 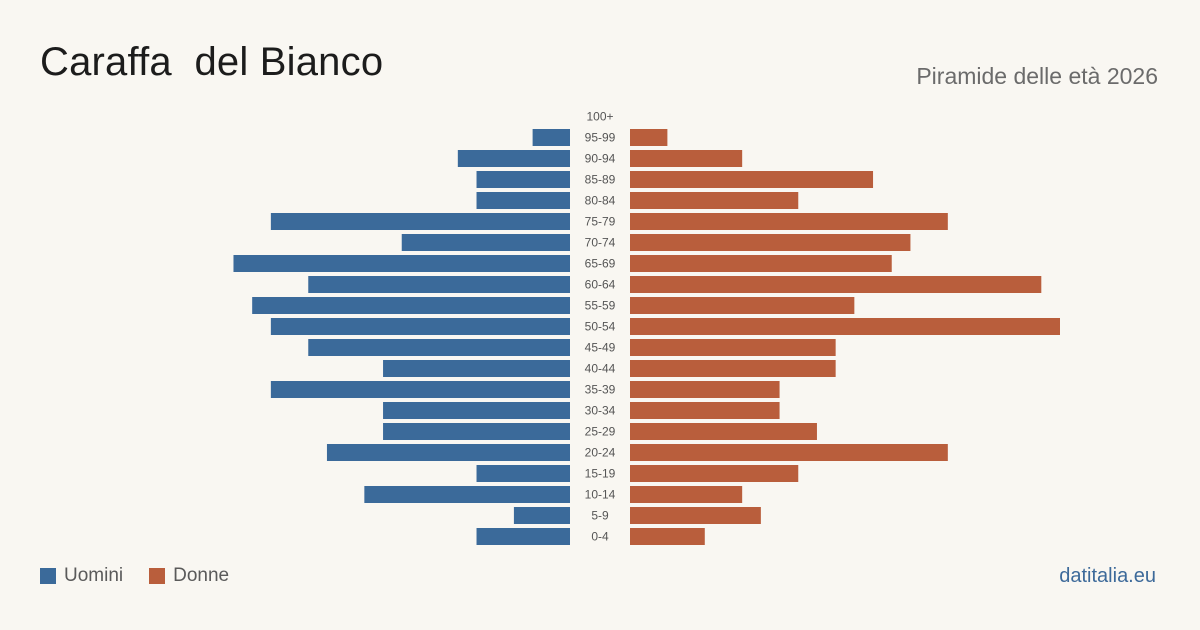 What do you see at coordinates (600, 327) in the screenshot?
I see `age-label-50-54: 50-54` at bounding box center [600, 327].